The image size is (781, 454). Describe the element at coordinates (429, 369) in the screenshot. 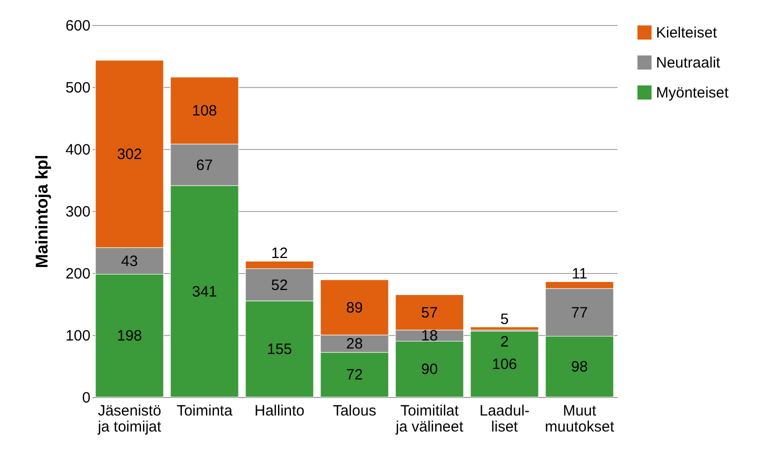

I see `data-label: 90` at that location.